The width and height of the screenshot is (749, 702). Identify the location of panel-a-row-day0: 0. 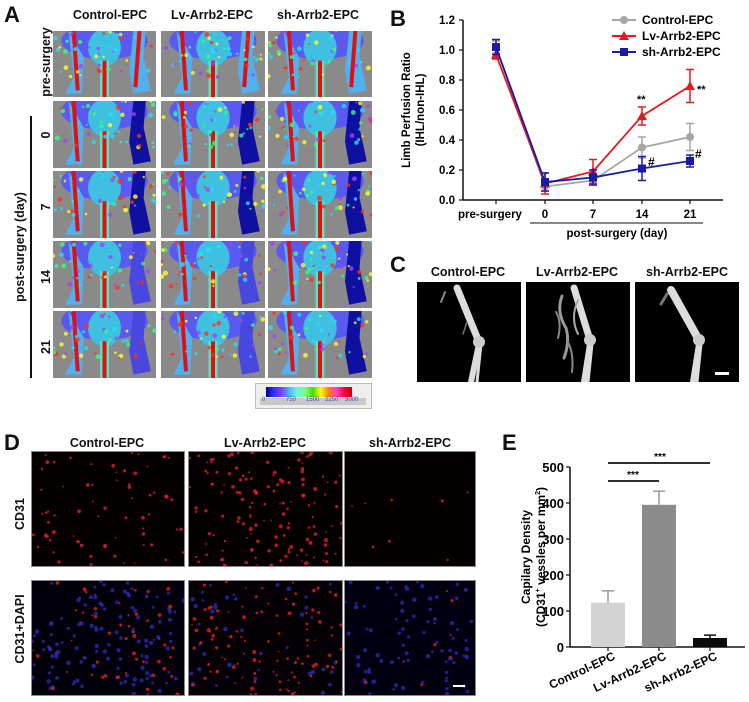
(46, 135).